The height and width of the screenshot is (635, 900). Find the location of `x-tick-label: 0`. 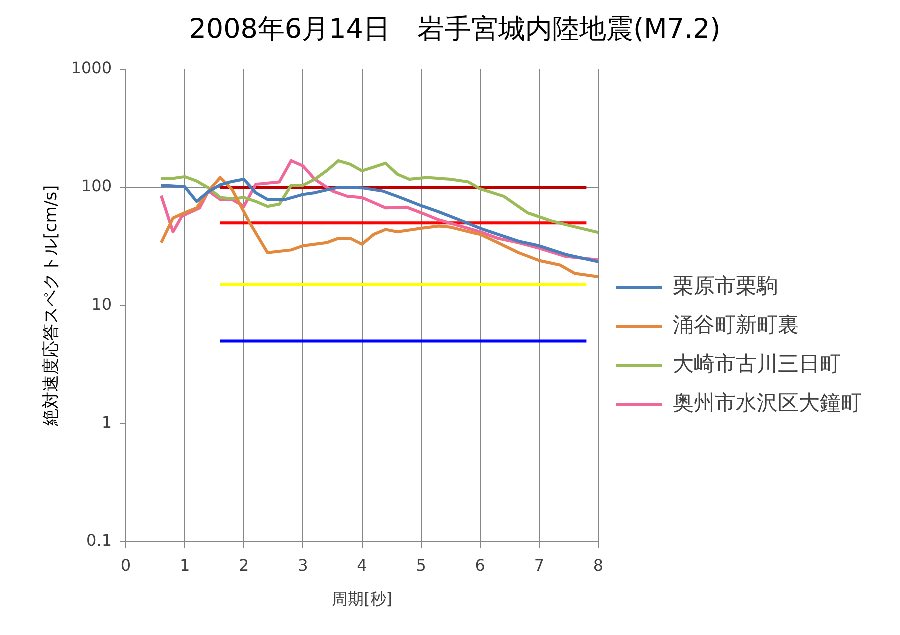

x-tick-label: 0 is located at coordinates (126, 565).